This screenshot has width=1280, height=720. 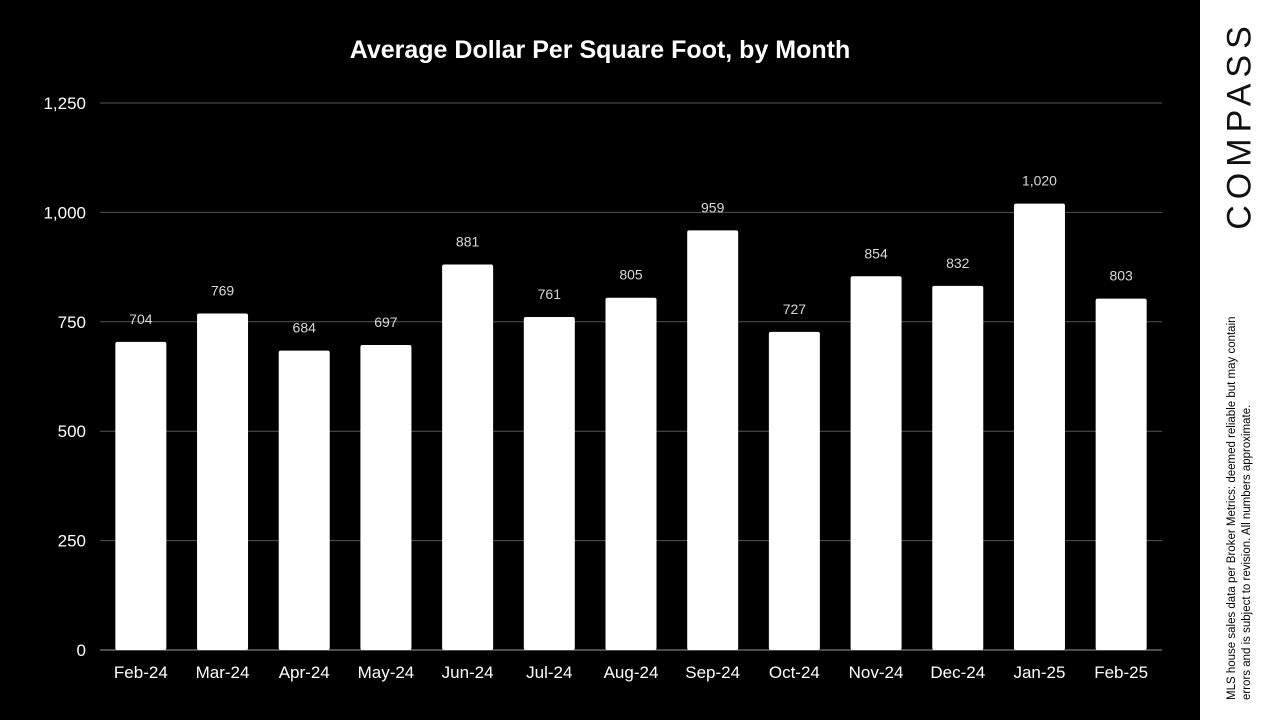 What do you see at coordinates (957, 672) in the screenshot?
I see `x-tick-label: Dec-24` at bounding box center [957, 672].